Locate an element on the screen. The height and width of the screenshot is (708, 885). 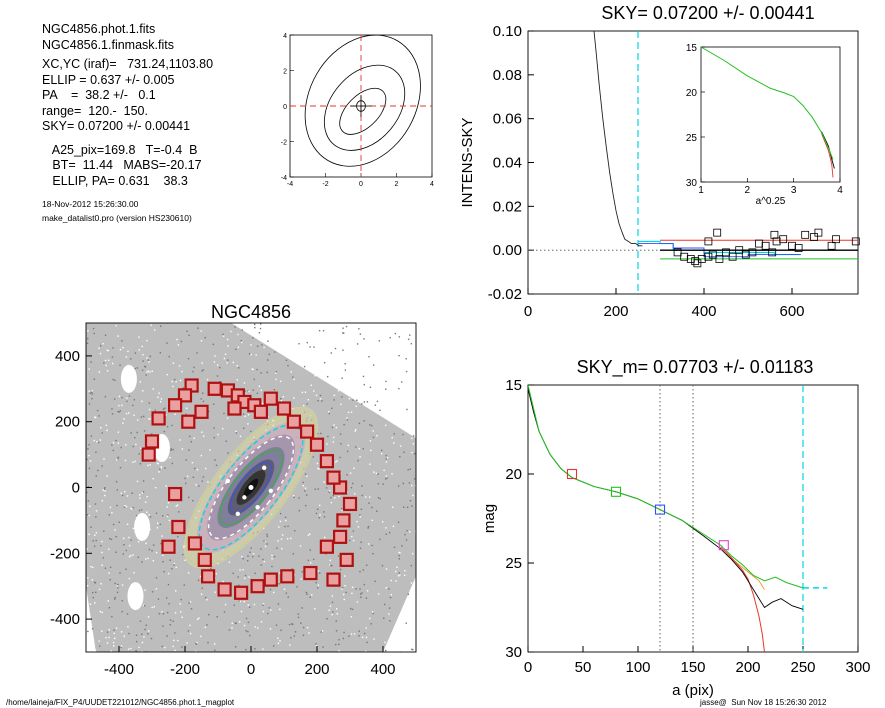
sky-title: SKY= 0.07200 +/- 0.00441 is located at coordinates (707, 13).